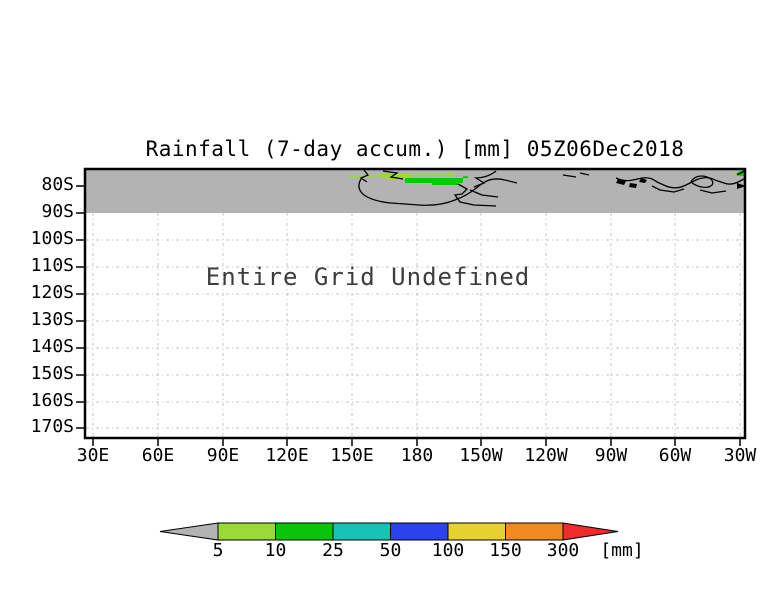 This screenshot has width=784, height=612. I want to click on colorbar-unit-label: [mm], so click(622, 550).